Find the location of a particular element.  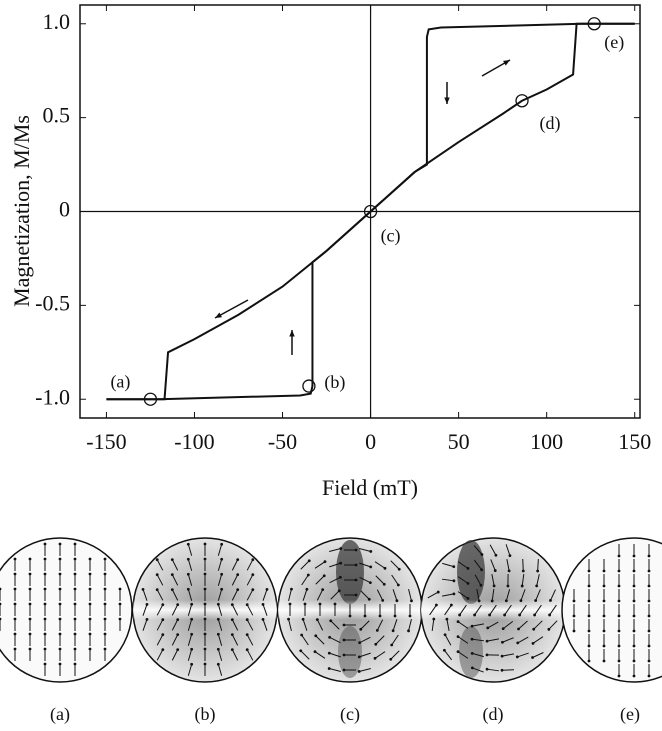

panel-label: (b) is located at coordinates (205, 714).